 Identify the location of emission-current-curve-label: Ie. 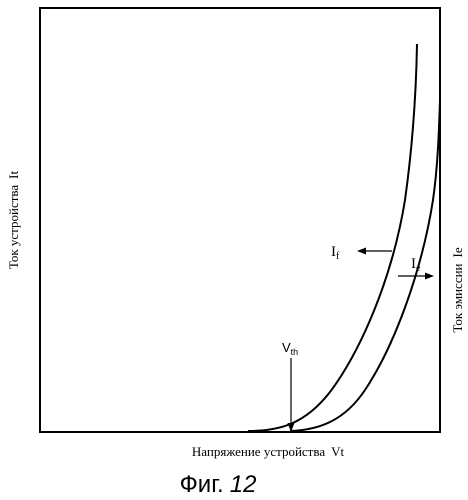
(416, 265).